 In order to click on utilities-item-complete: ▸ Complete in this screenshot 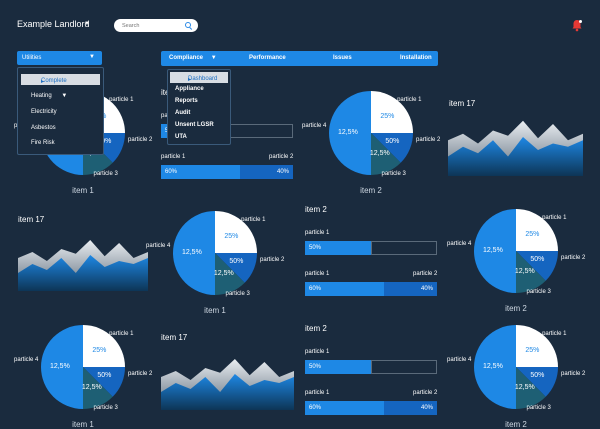, I will do `click(60, 79)`.